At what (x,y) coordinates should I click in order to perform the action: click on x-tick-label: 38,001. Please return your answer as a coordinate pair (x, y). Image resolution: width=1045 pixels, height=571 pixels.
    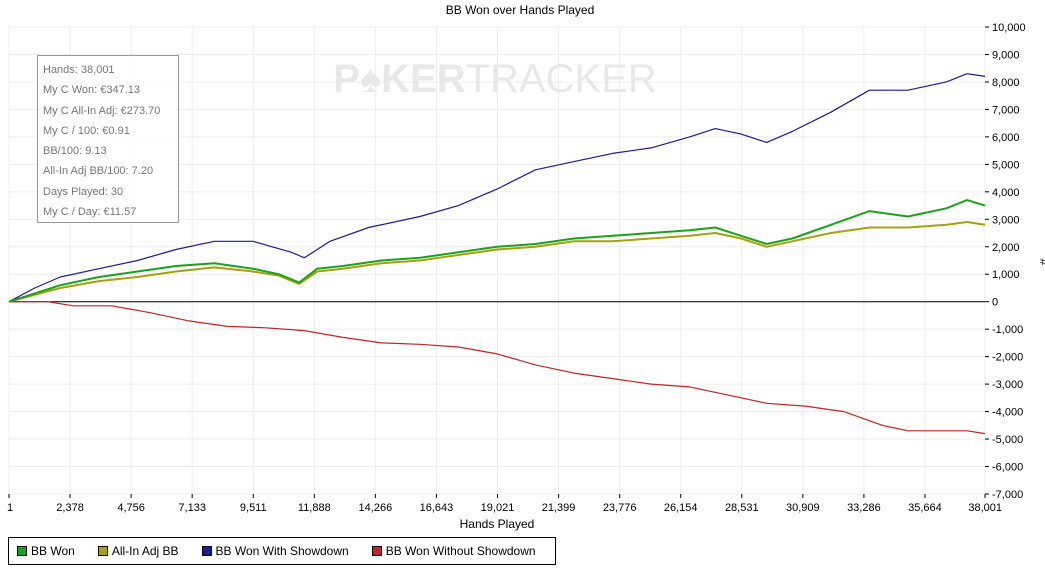
    Looking at the image, I should click on (985, 508).